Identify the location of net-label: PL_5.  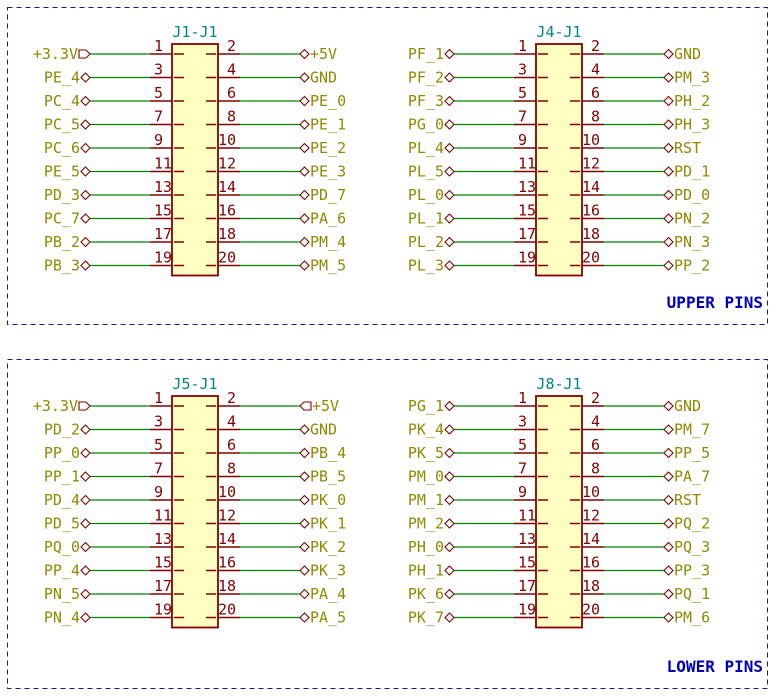
(426, 172).